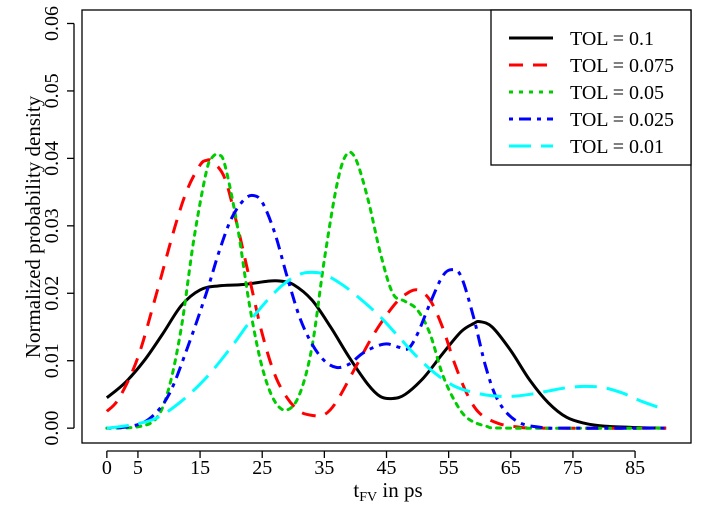  Describe the element at coordinates (52, 225) in the screenshot. I see `y-tick-label: 0.03` at that location.